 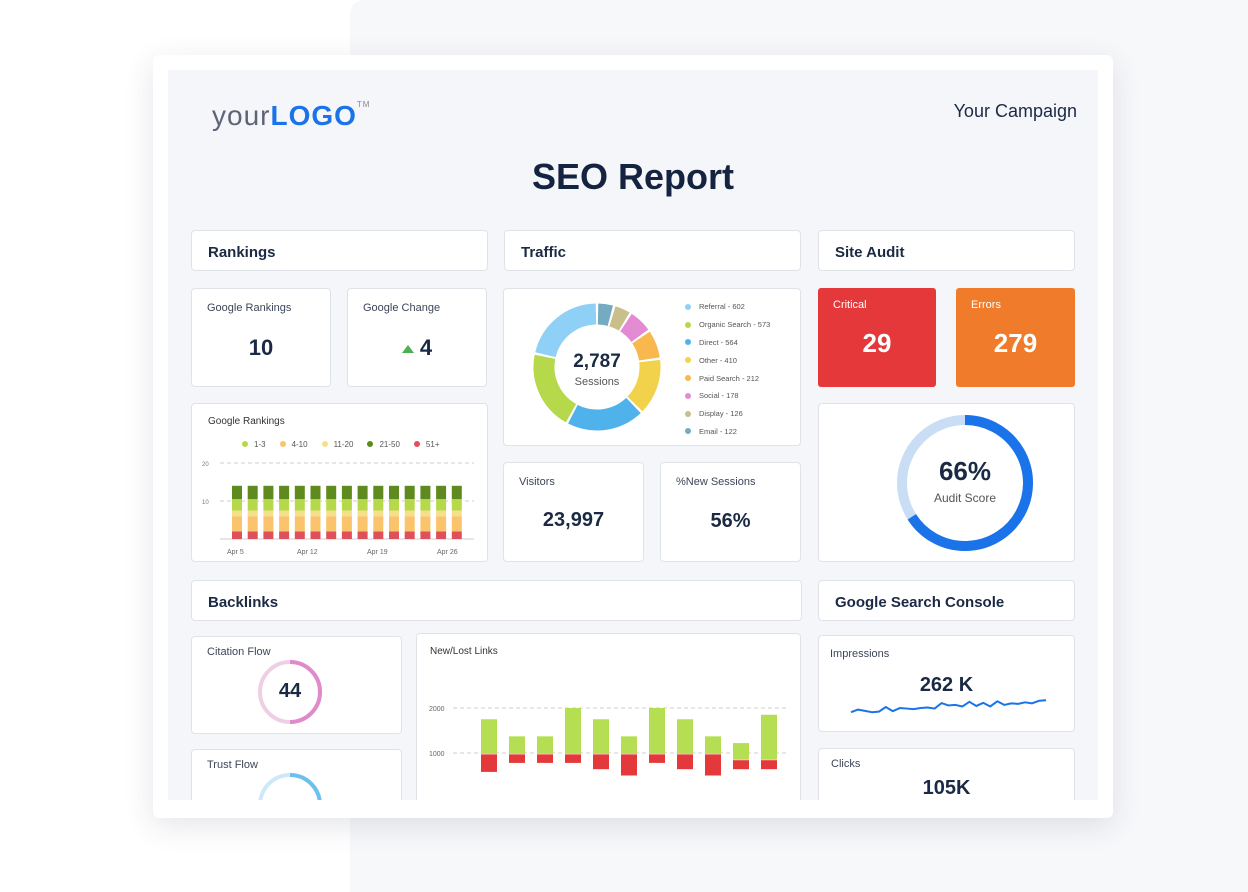 I want to click on impressions-label: Impressions, so click(x=860, y=654).